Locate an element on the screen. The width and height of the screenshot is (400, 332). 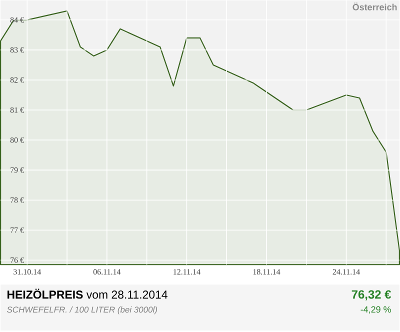
text: SCHWEFELFR. / 100 LITER (bei 3000l) is located at coordinates (81, 310).